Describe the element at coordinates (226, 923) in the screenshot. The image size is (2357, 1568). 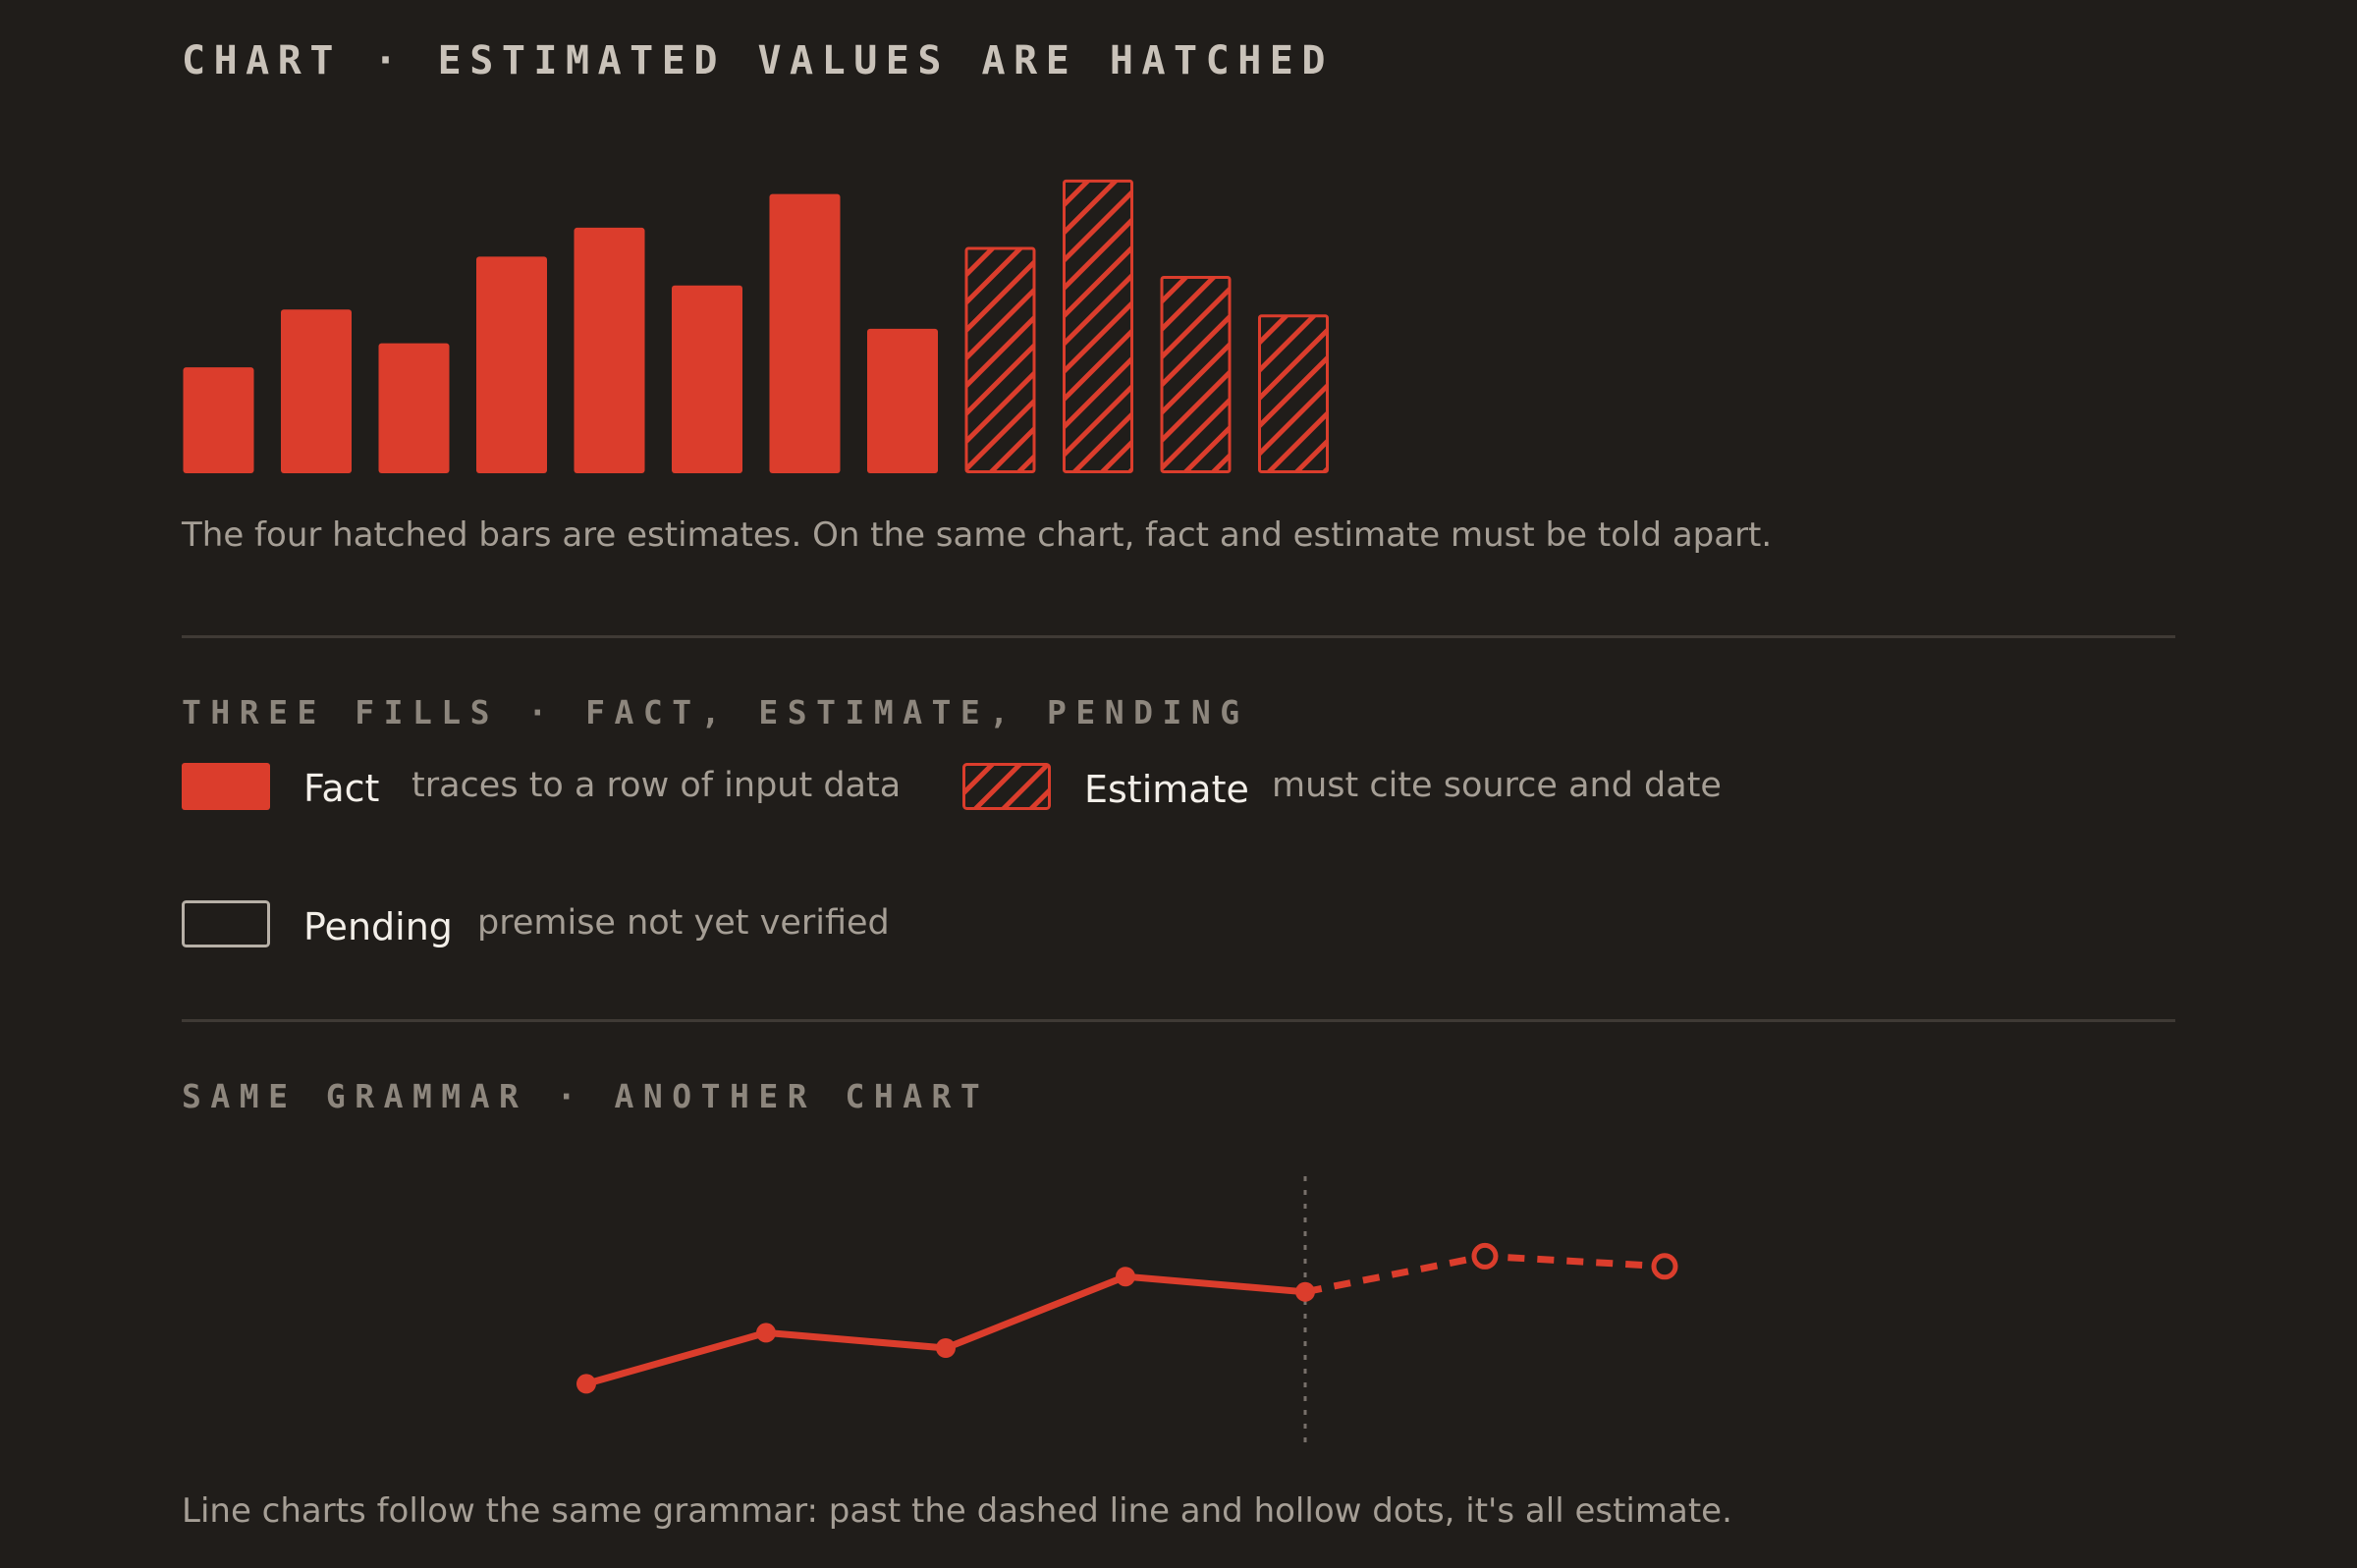
I see `pending-swatch` at that location.